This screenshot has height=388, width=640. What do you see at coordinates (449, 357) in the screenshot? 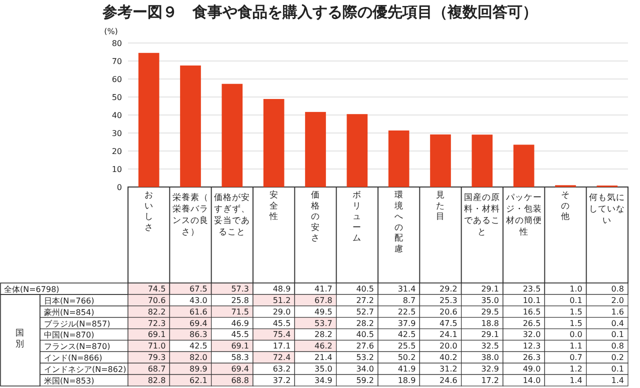
I see `data-label: 40.2` at bounding box center [449, 357].